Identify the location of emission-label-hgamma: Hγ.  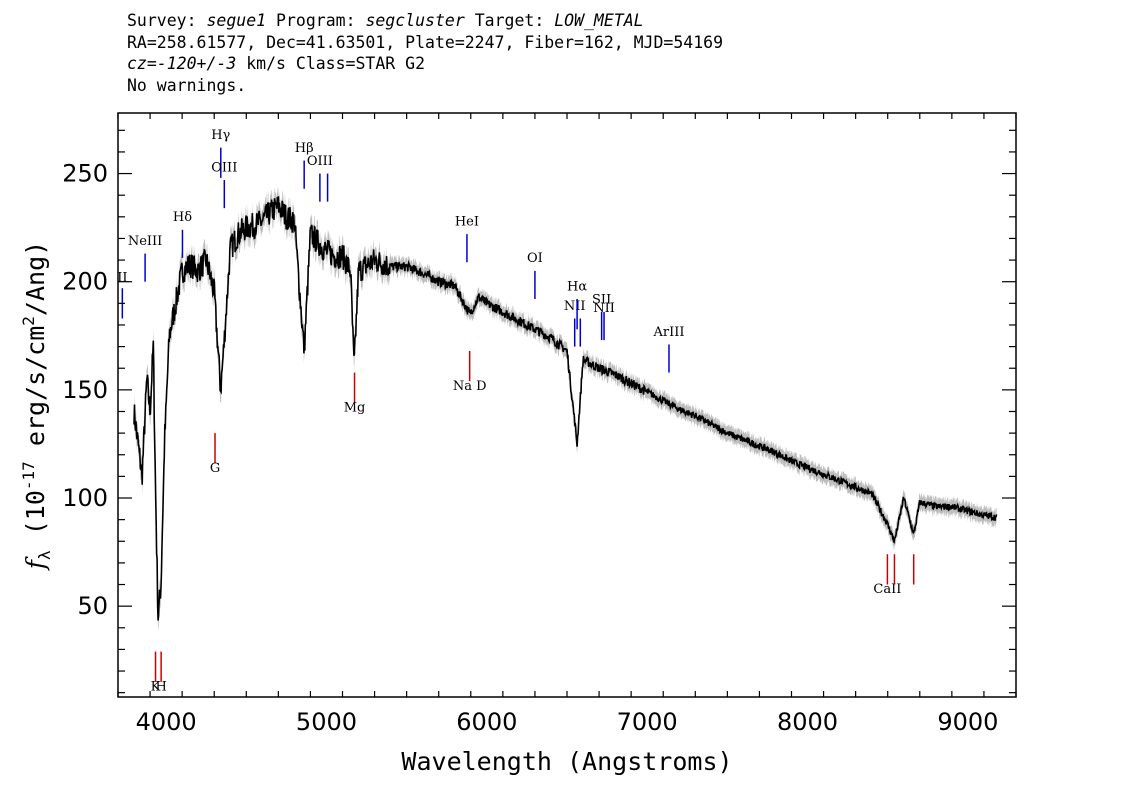
(220, 135).